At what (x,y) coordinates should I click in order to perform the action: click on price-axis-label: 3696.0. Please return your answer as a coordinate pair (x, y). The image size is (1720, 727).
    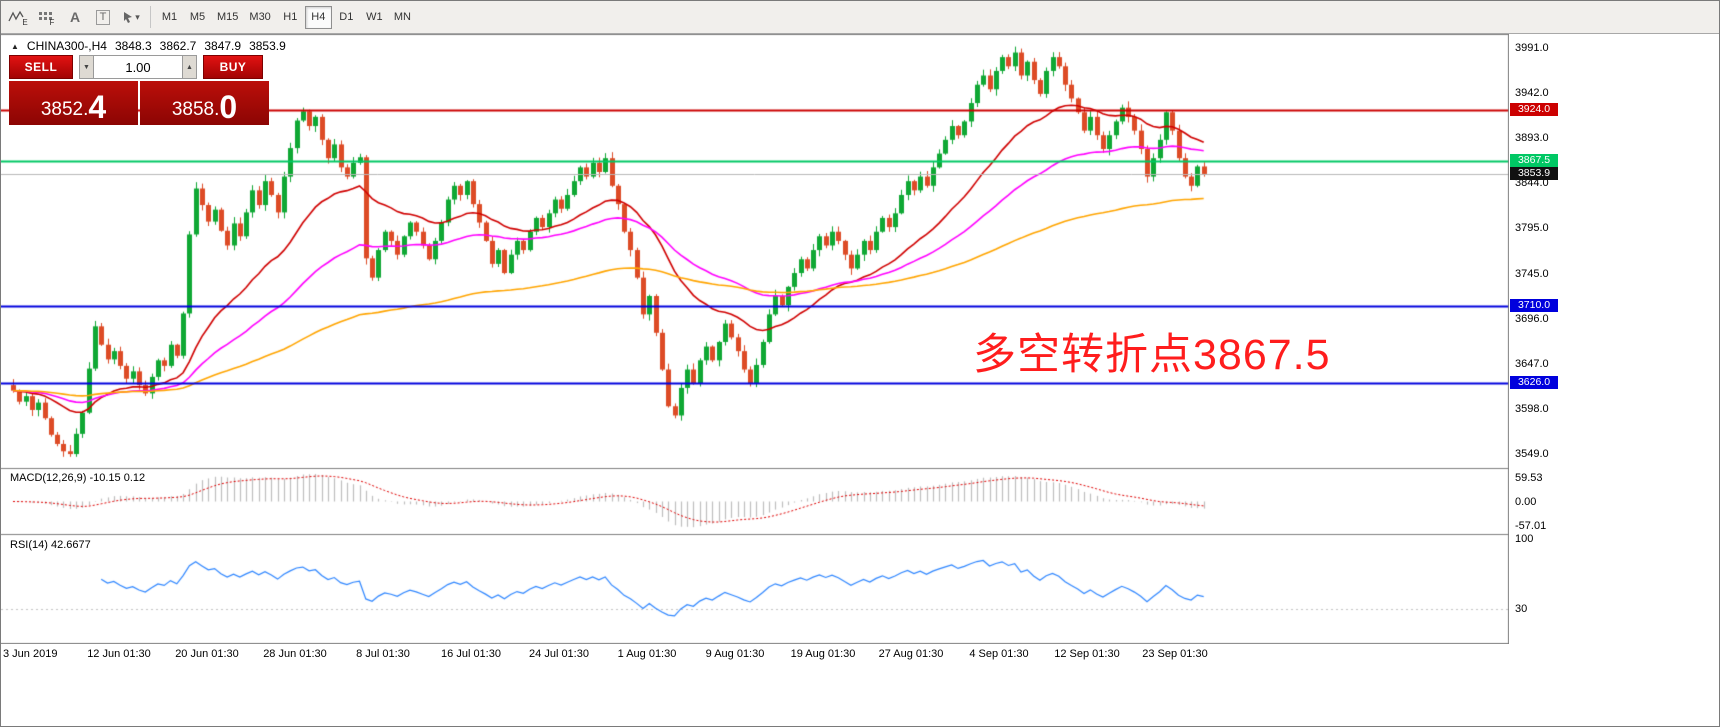
    Looking at the image, I should click on (1532, 318).